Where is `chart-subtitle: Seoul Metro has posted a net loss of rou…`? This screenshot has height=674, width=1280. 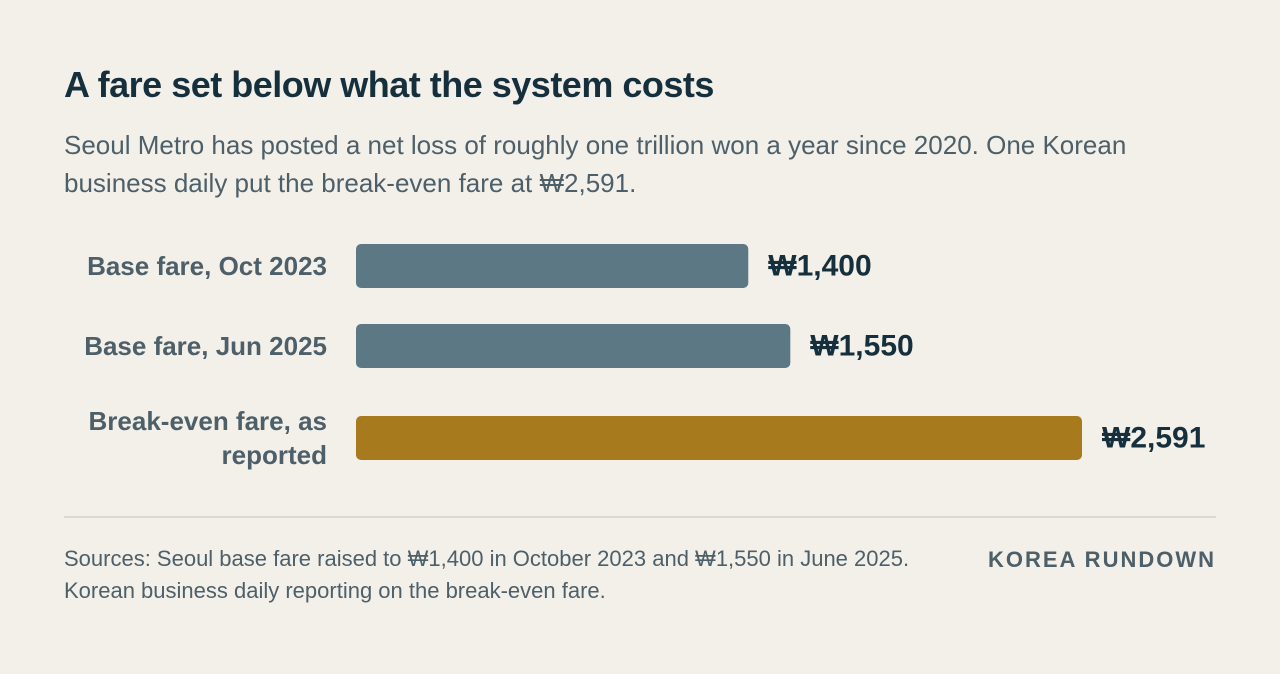 chart-subtitle: Seoul Metro has posted a net loss of rou… is located at coordinates (595, 164).